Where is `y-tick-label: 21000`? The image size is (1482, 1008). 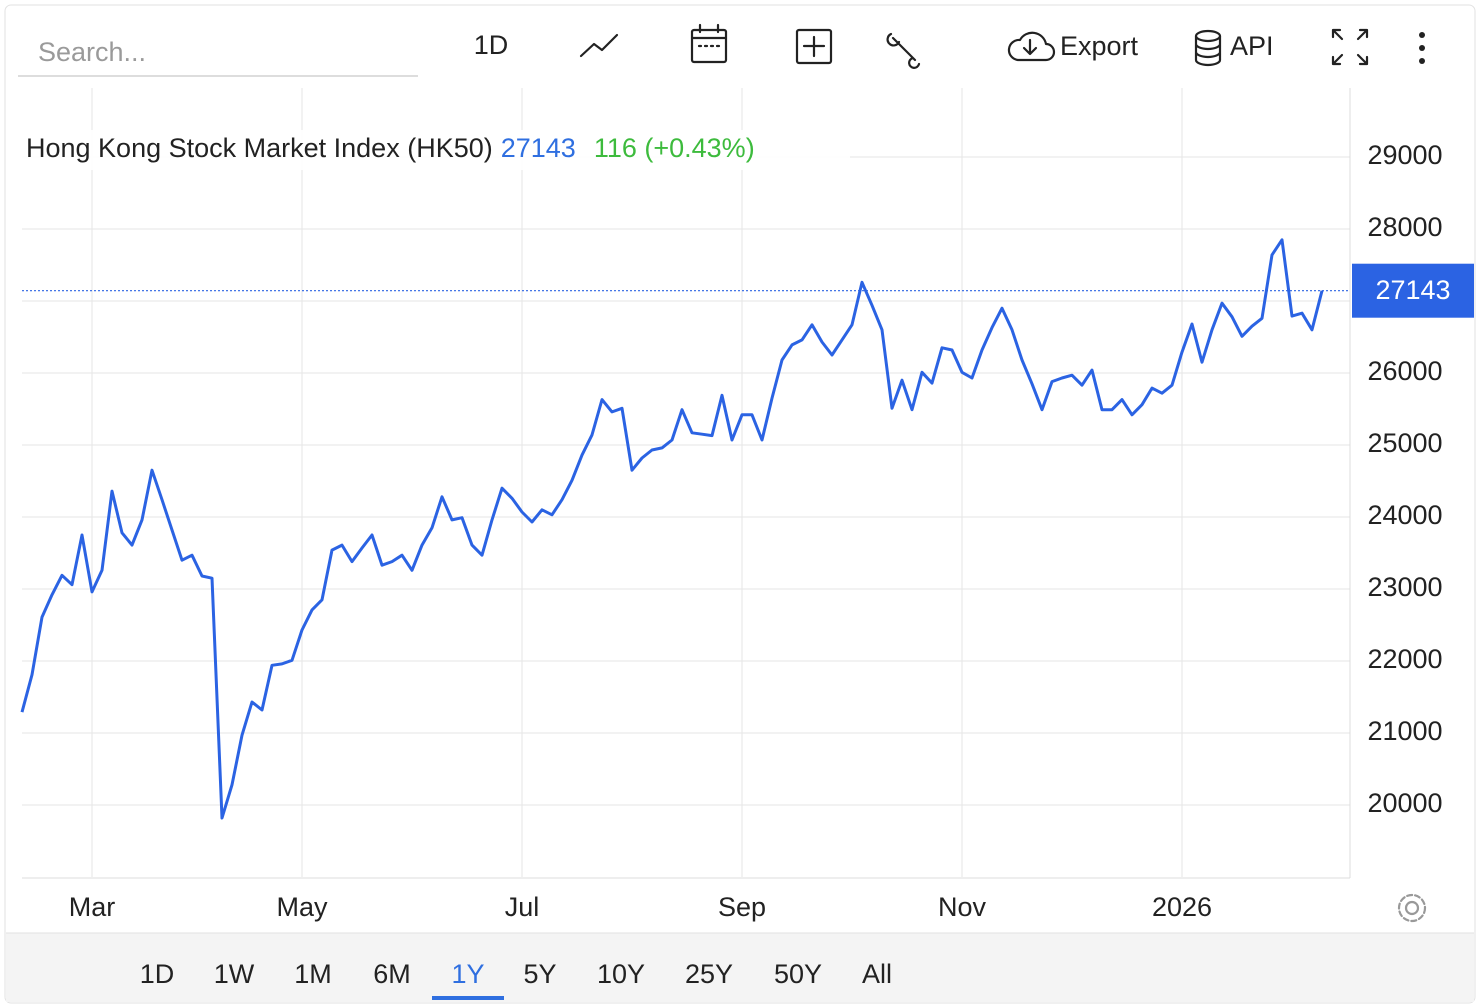
y-tick-label: 21000 is located at coordinates (1404, 731).